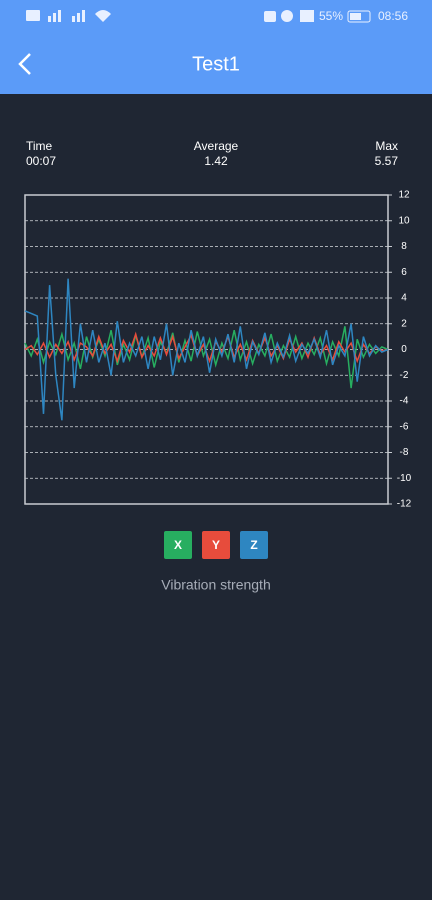 This screenshot has height=900, width=432. What do you see at coordinates (216, 64) in the screenshot?
I see `page-title: Test1` at bounding box center [216, 64].